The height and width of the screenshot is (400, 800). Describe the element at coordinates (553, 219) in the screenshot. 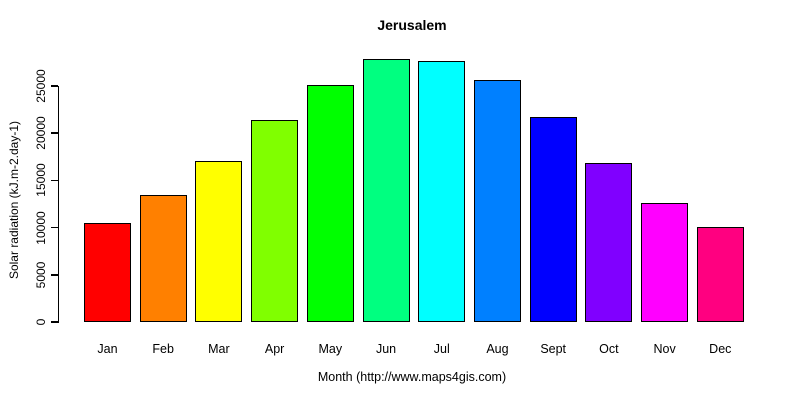

I see `bar-sept` at that location.